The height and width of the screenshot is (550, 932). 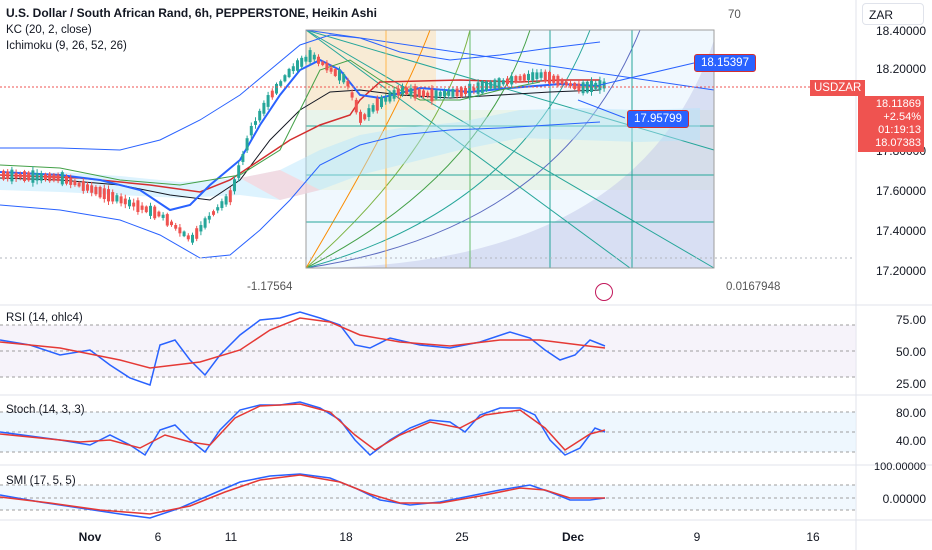 I want to click on symbol-tag: USDZAR, so click(x=838, y=88).